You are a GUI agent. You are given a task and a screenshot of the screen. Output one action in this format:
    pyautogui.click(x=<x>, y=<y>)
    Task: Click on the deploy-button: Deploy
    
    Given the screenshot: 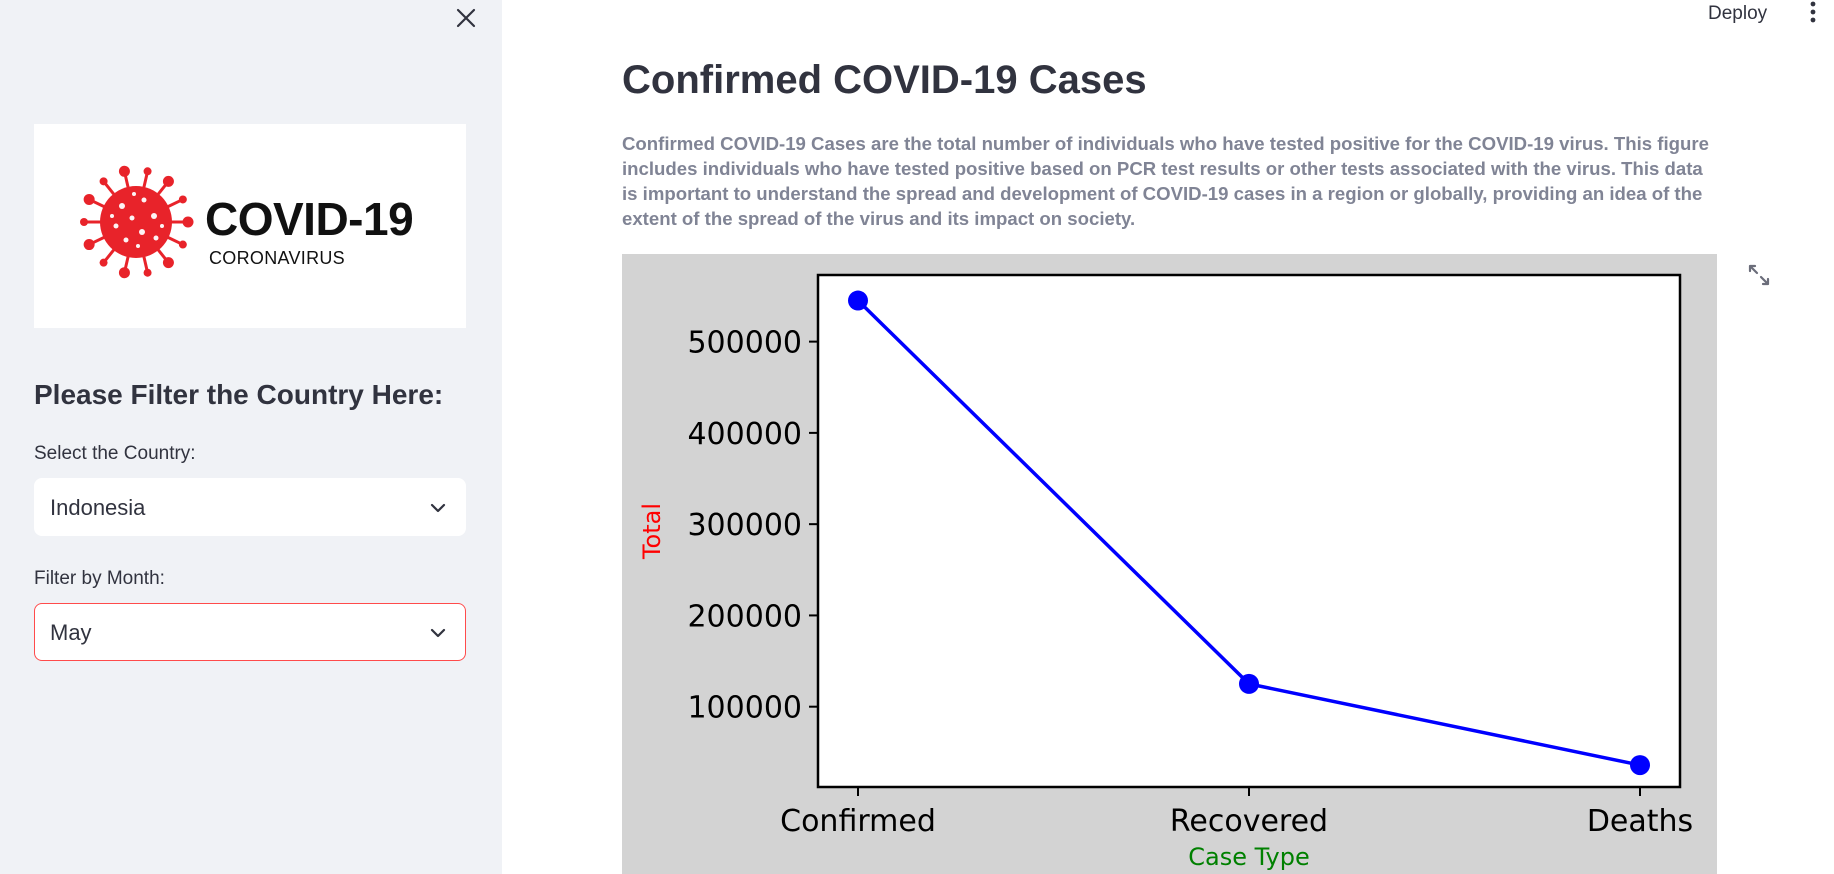 What is the action you would take?
    pyautogui.click(x=1738, y=13)
    